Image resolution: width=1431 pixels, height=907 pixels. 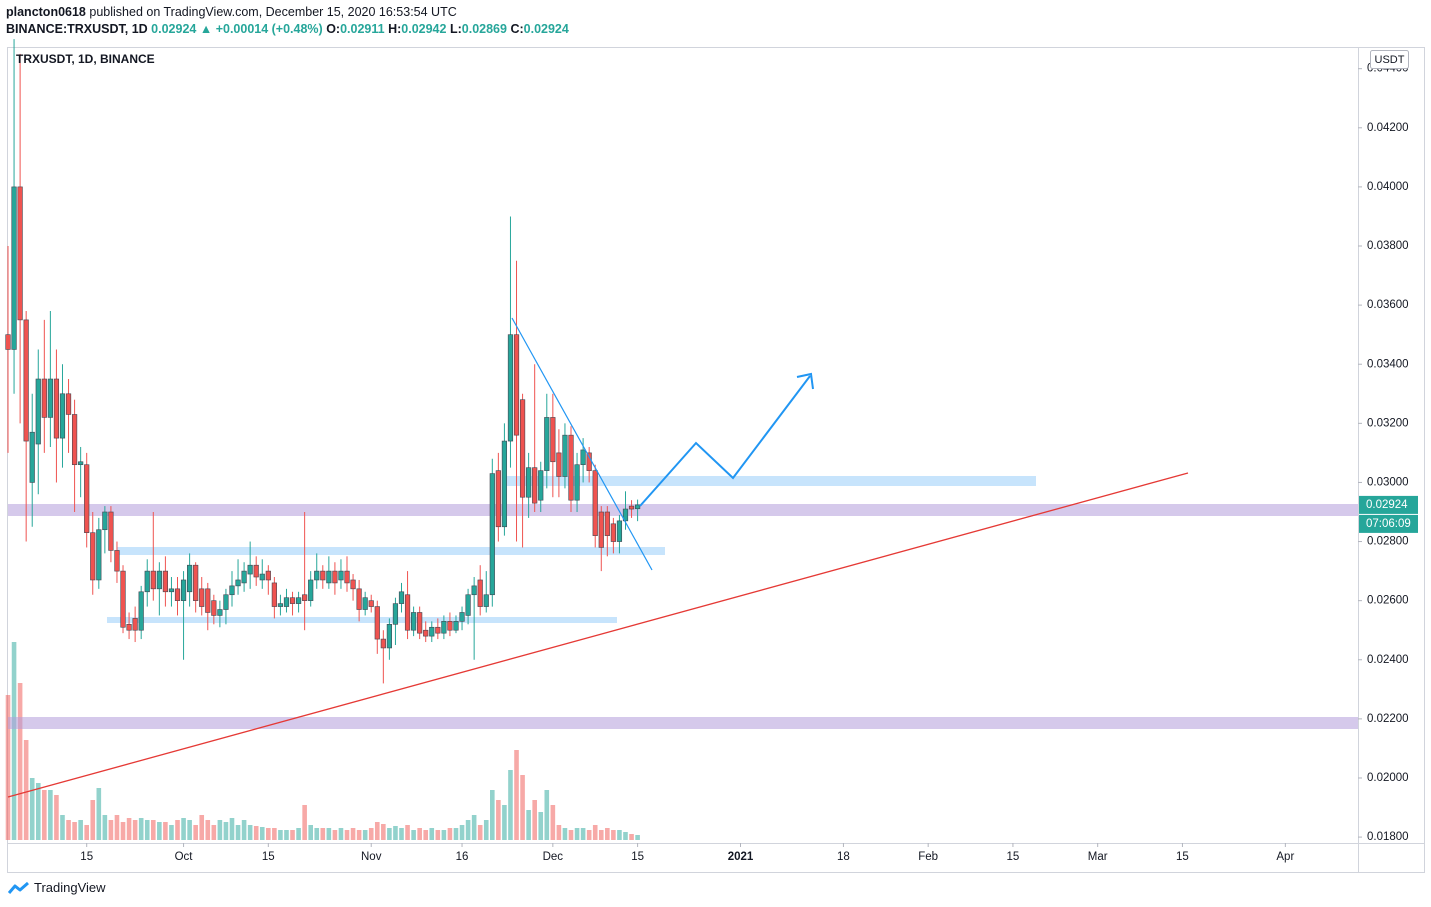 I want to click on y-tick-label: 0.02000, so click(x=1388, y=778).